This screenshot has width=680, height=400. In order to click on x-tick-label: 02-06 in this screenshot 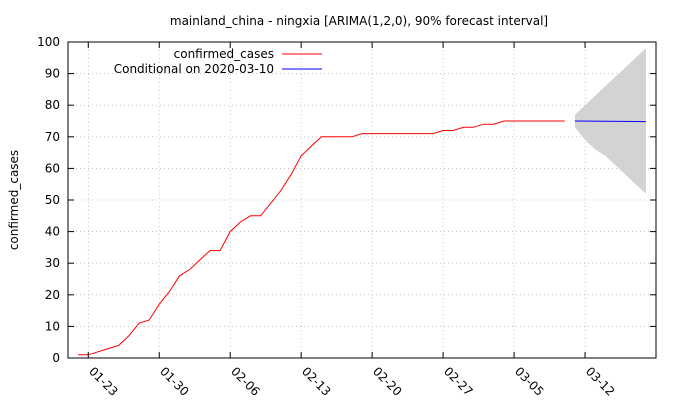, I will do `click(245, 381)`.